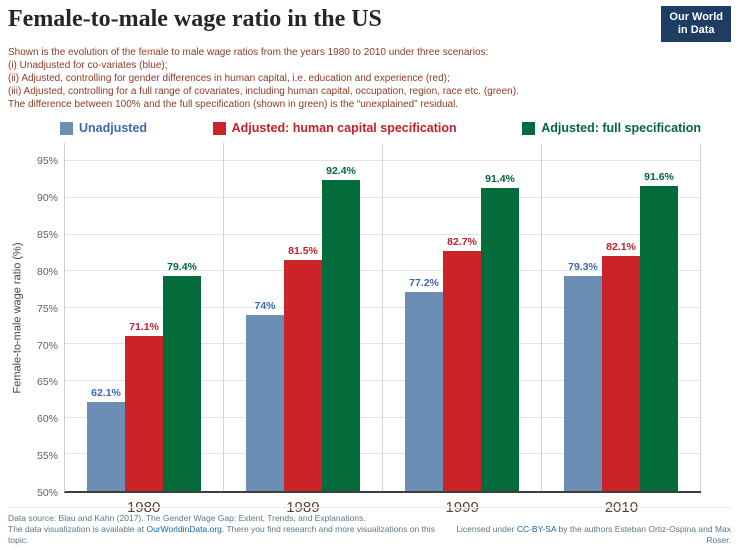 The width and height of the screenshot is (739, 550). I want to click on bar-2010-adjusted-human-capital-specification: 82.1%, so click(621, 366).